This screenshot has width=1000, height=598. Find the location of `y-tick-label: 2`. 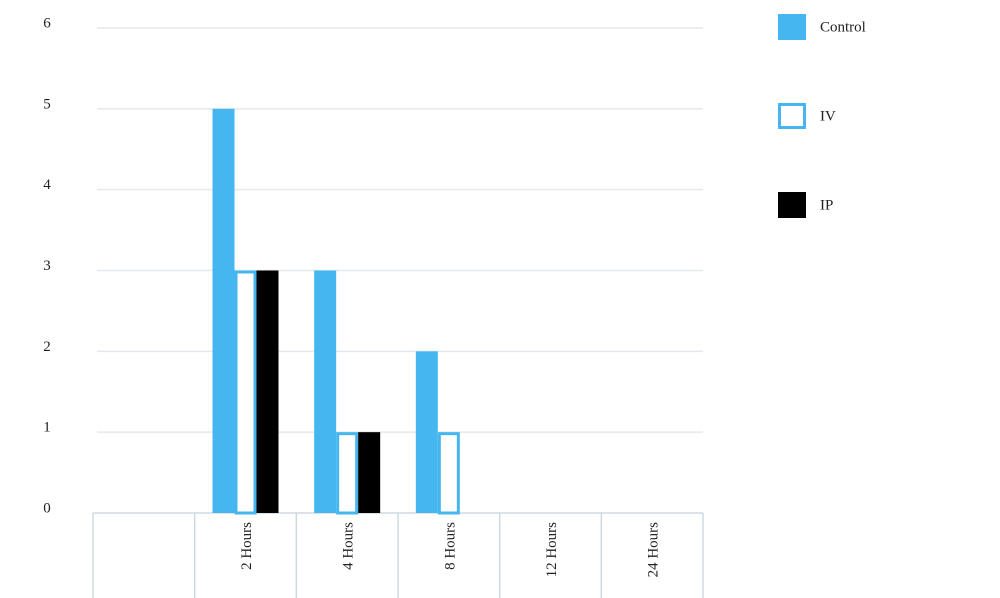

y-tick-label: 2 is located at coordinates (47, 347).